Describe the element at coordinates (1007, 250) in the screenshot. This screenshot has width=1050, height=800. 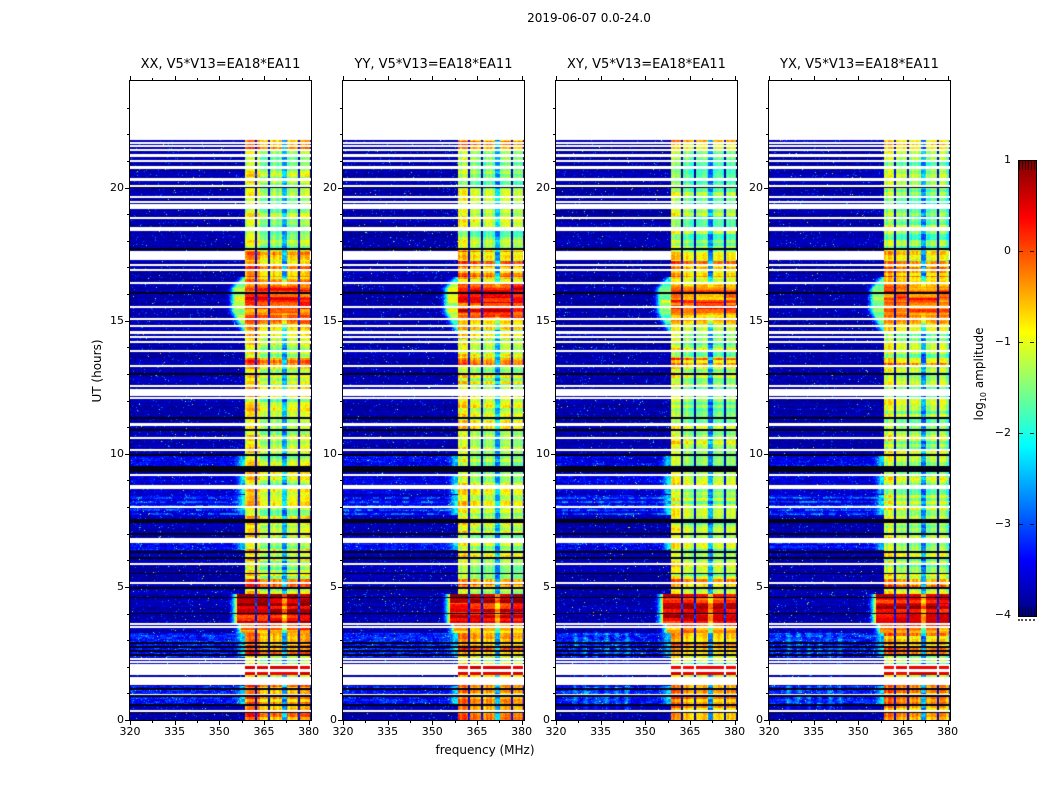
I see `colorbar-tick-label: 0` at that location.